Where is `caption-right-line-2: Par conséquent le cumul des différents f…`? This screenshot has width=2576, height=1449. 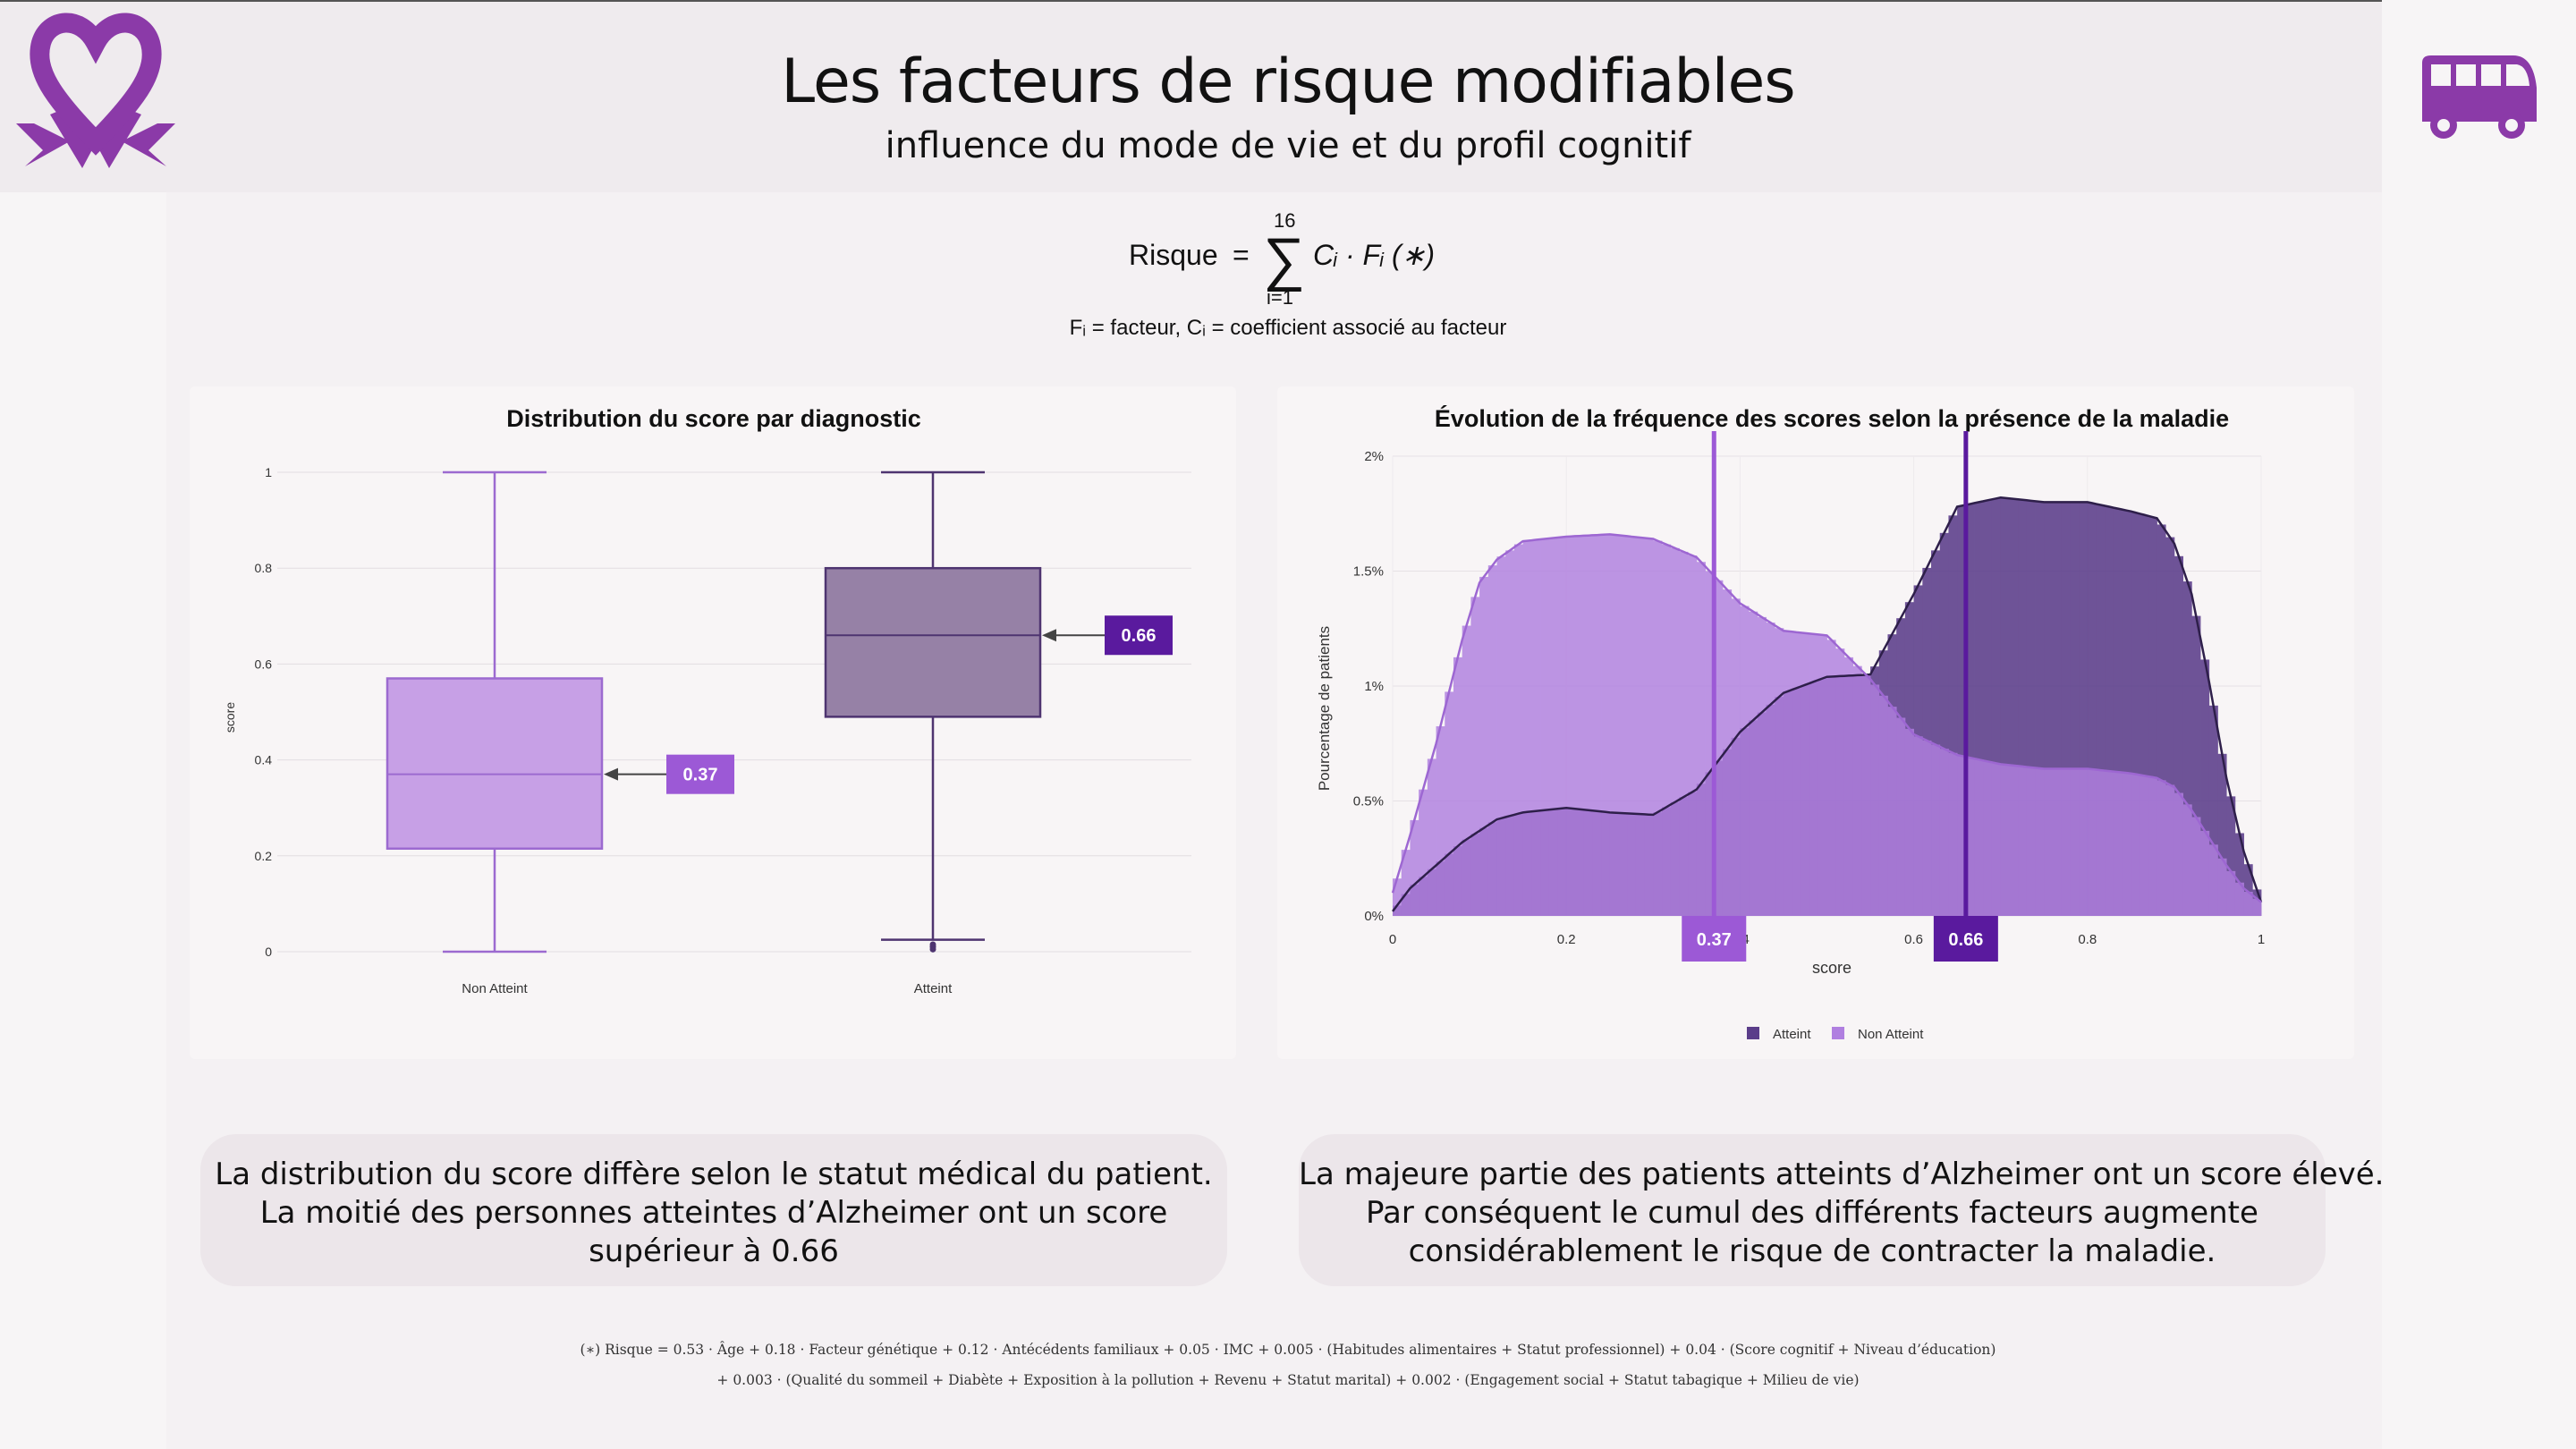
caption-right-line-2: Par conséquent le cumul des différents f… is located at coordinates (1812, 1213).